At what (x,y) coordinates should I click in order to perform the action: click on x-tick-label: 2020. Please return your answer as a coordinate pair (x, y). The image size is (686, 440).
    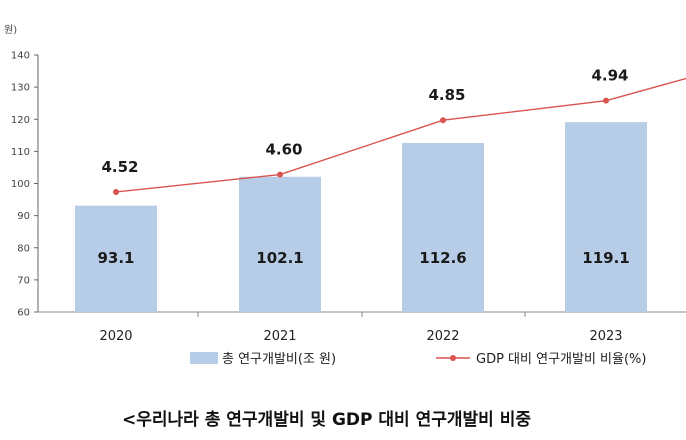
    Looking at the image, I should click on (115, 336).